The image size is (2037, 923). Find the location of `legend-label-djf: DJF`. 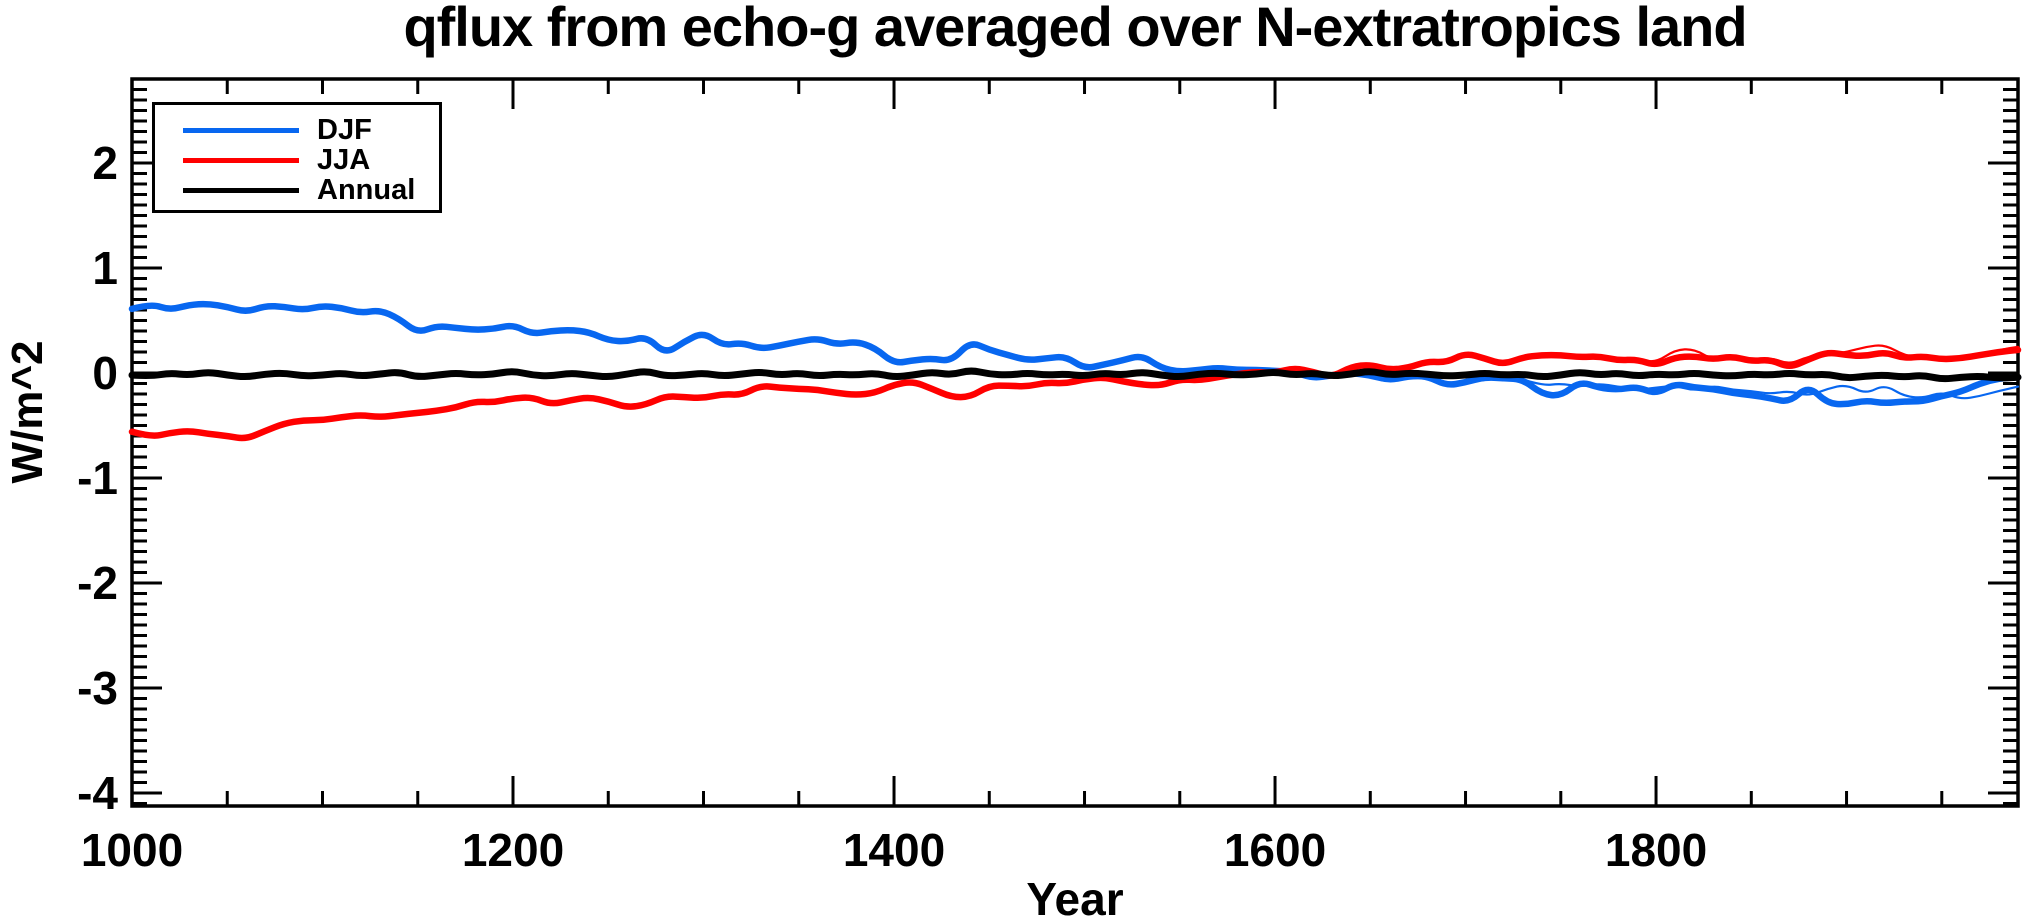

legend-label-djf: DJF is located at coordinates (344, 130).